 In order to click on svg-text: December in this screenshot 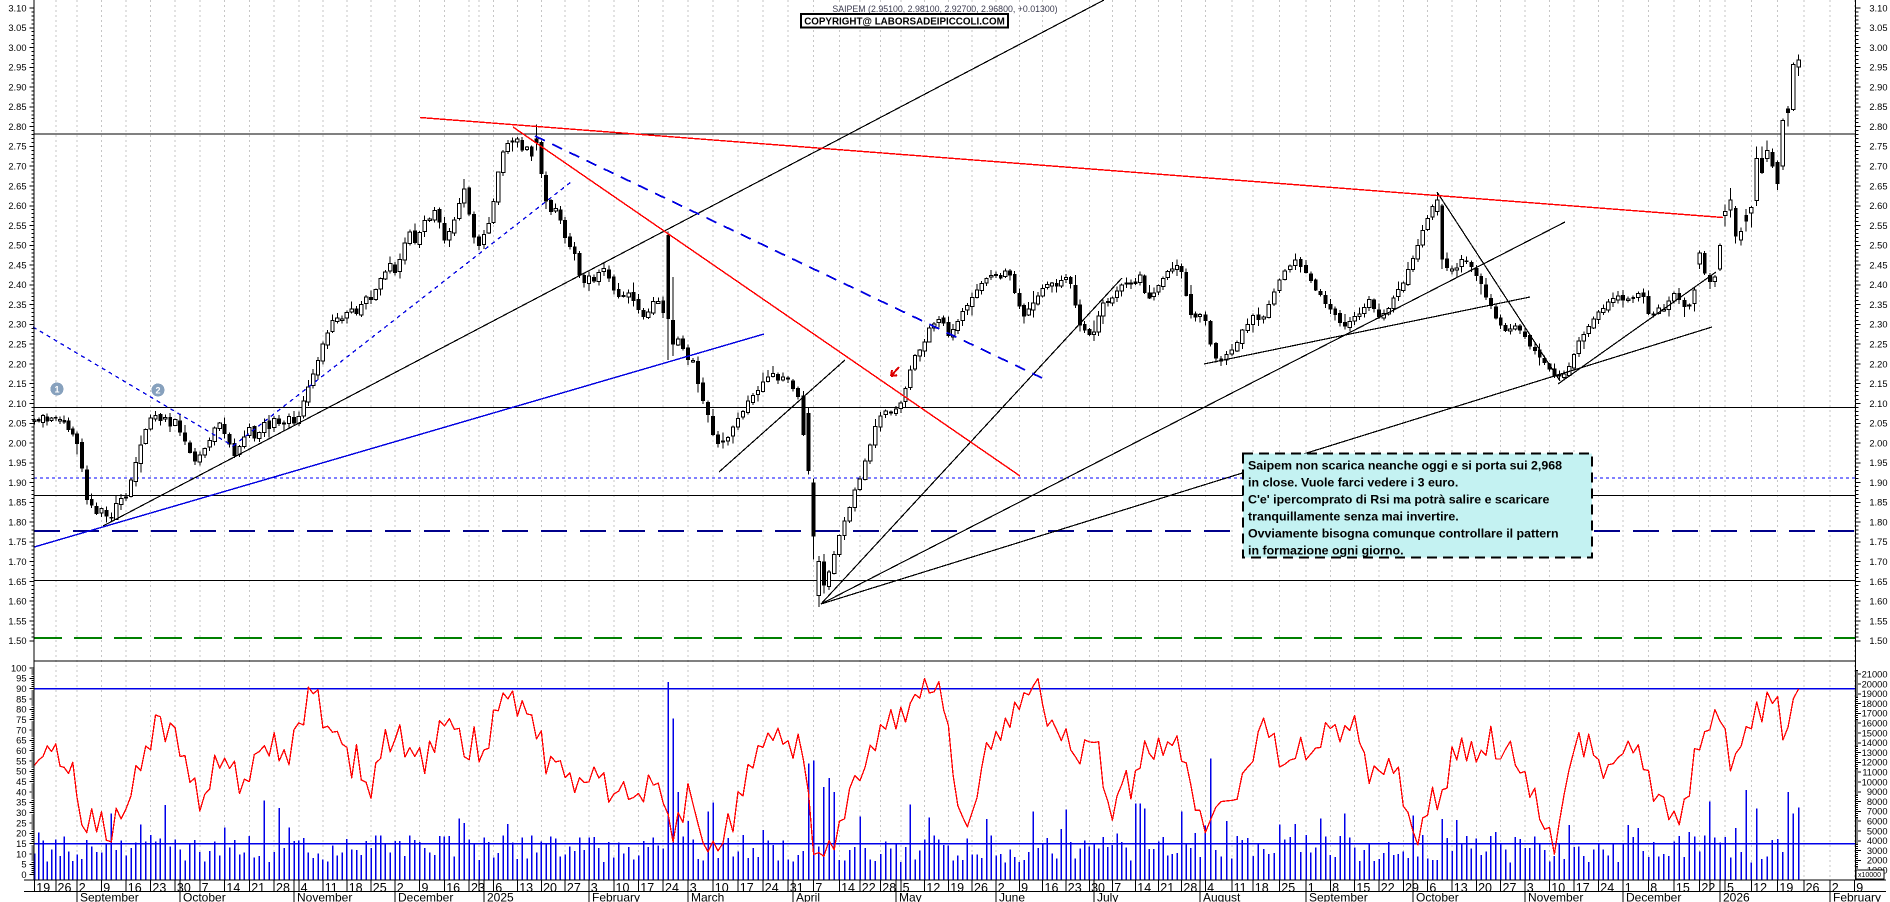, I will do `click(425, 896)`.